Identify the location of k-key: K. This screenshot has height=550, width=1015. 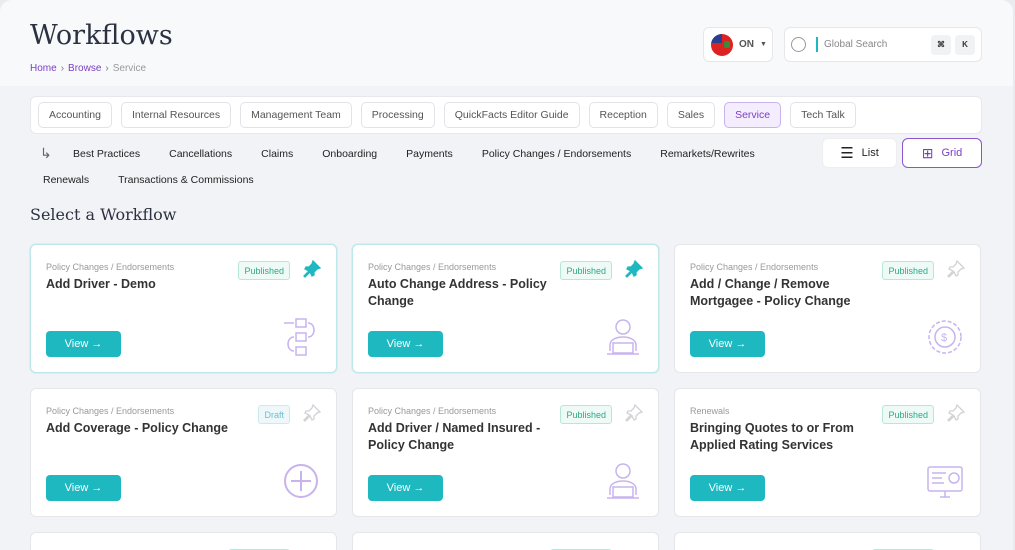
(965, 44).